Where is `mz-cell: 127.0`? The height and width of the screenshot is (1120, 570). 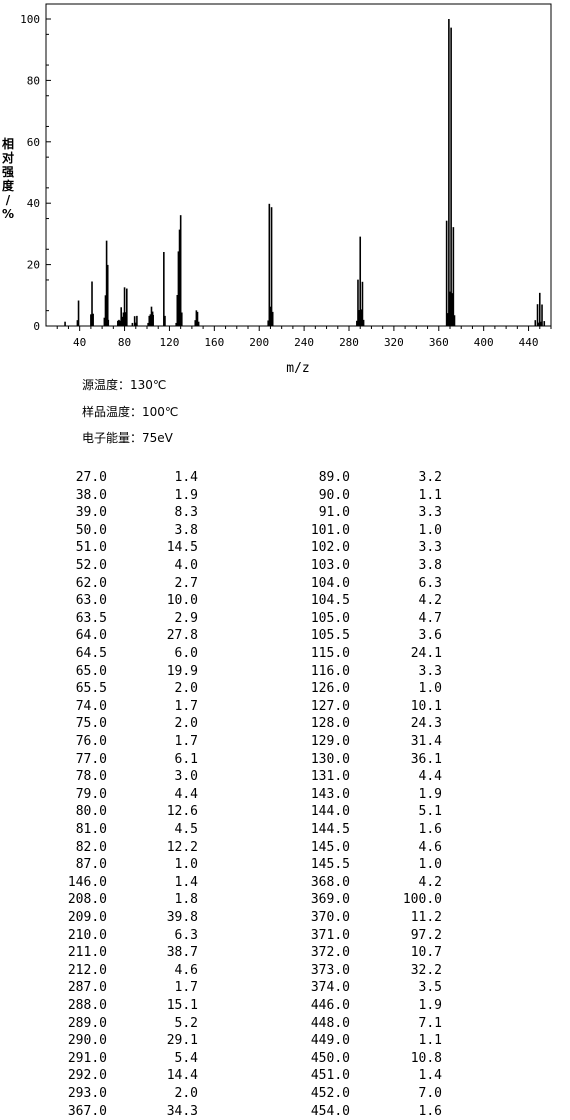
mz-cell: 127.0 is located at coordinates (330, 706).